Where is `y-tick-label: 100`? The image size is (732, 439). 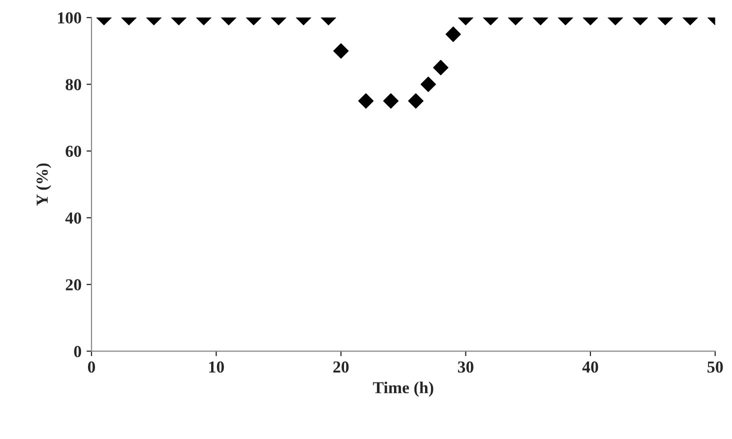 y-tick-label: 100 is located at coordinates (70, 18).